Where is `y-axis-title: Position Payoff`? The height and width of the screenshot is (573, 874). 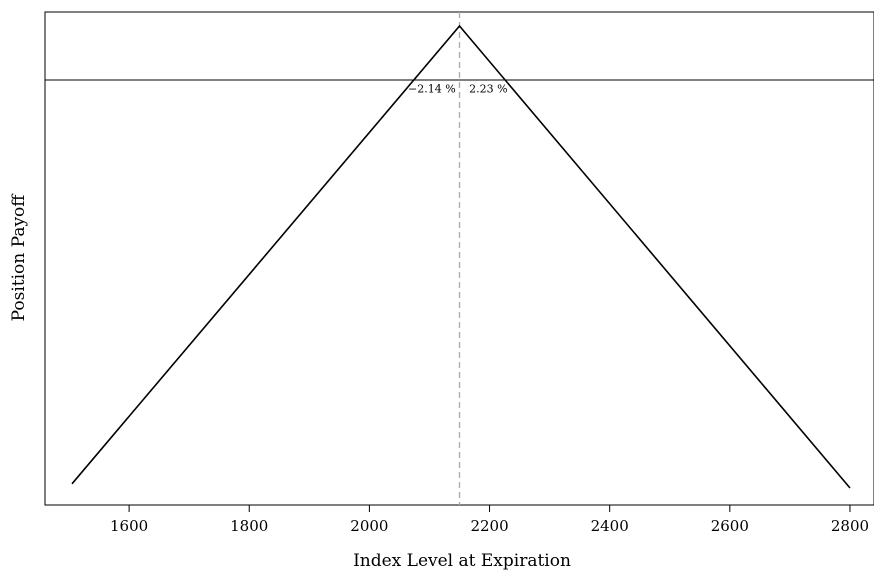 y-axis-title: Position Payoff is located at coordinates (19, 257).